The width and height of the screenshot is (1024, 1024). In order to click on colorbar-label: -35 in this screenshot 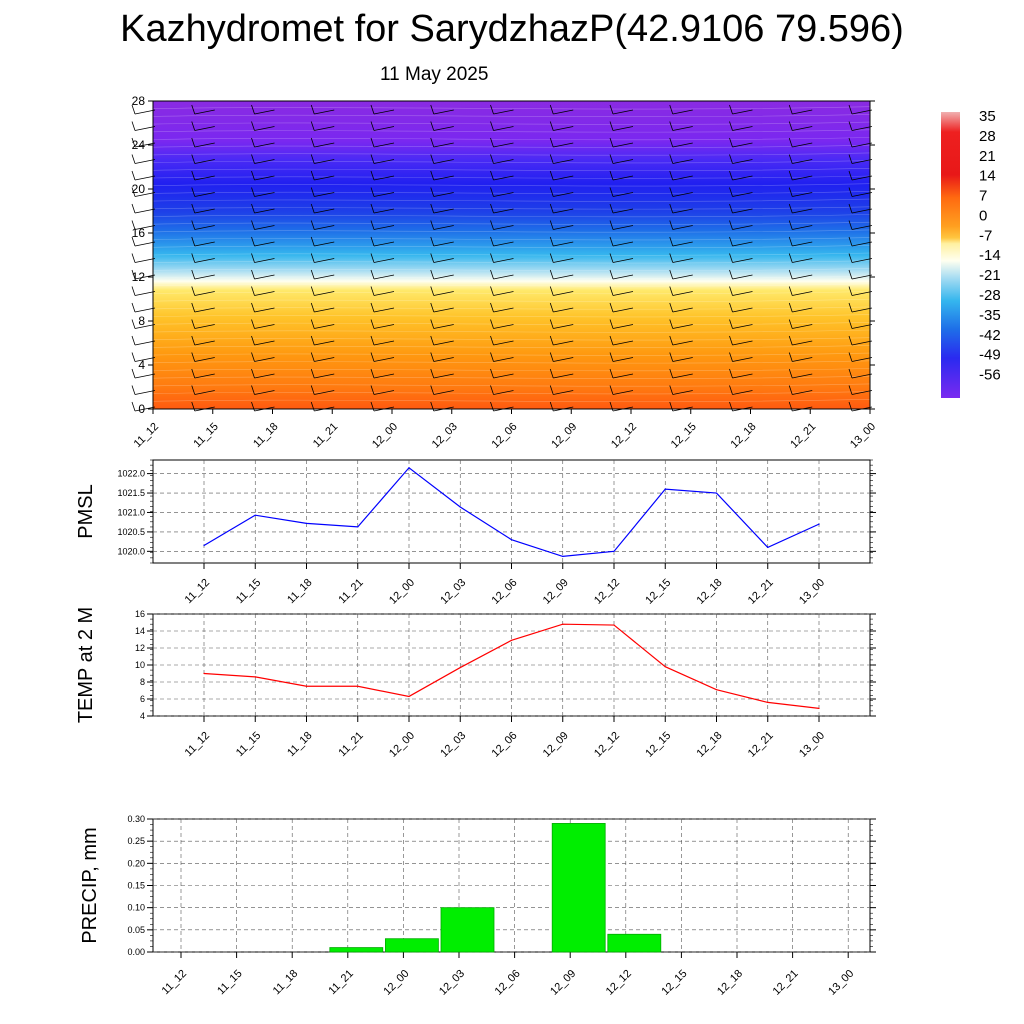, I will do `click(990, 315)`.